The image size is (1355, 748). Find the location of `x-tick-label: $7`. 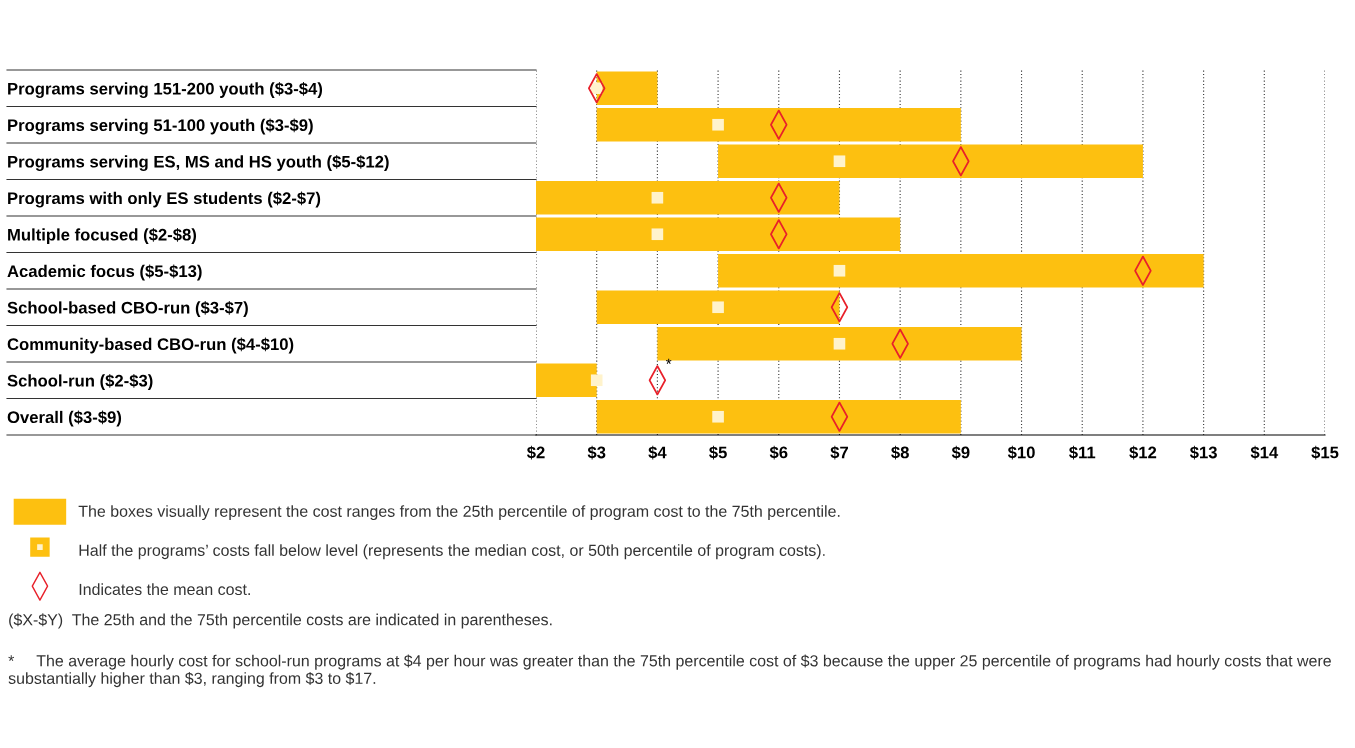

x-tick-label: $7 is located at coordinates (839, 452).